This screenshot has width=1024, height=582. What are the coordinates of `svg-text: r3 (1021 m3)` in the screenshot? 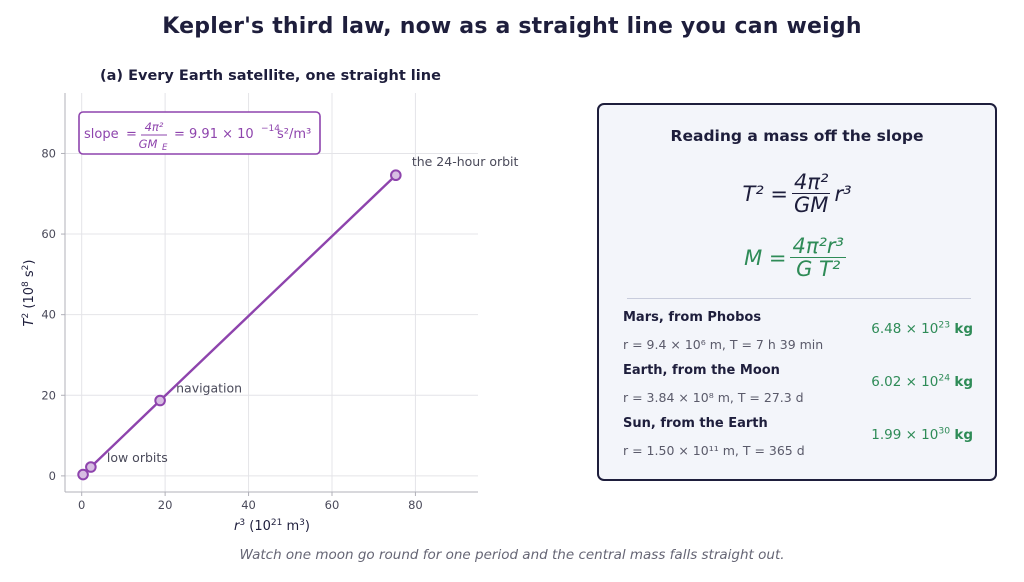 It's located at (272, 526).